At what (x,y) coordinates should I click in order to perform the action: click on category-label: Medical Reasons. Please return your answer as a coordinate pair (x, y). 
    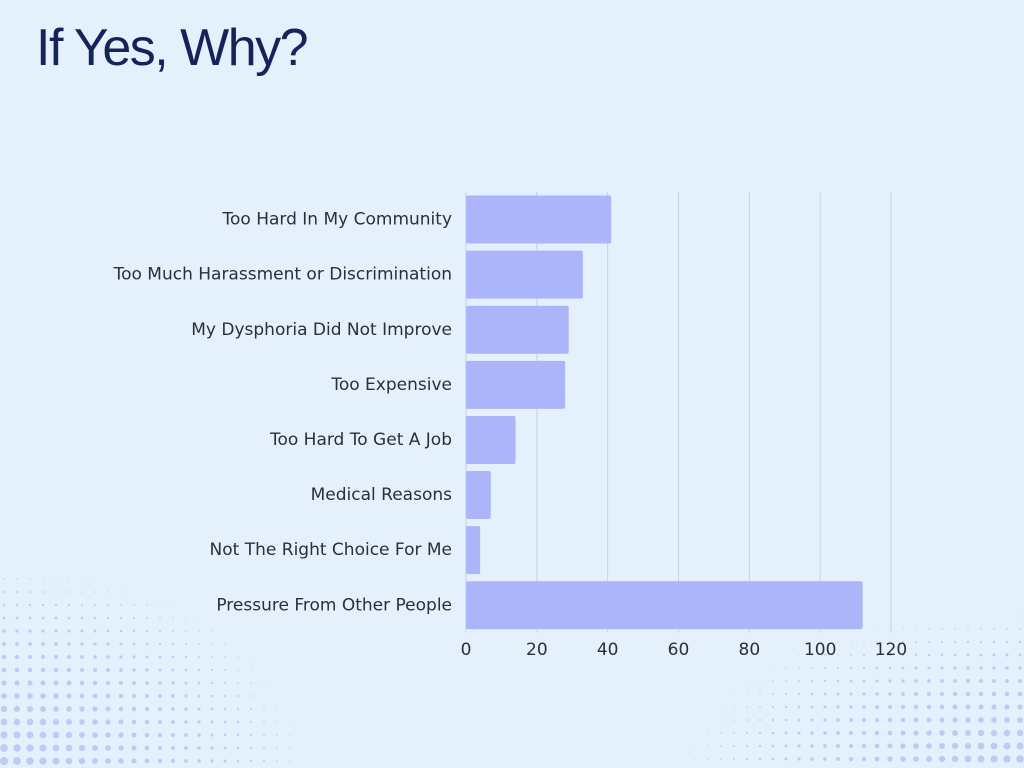
    Looking at the image, I should click on (381, 495).